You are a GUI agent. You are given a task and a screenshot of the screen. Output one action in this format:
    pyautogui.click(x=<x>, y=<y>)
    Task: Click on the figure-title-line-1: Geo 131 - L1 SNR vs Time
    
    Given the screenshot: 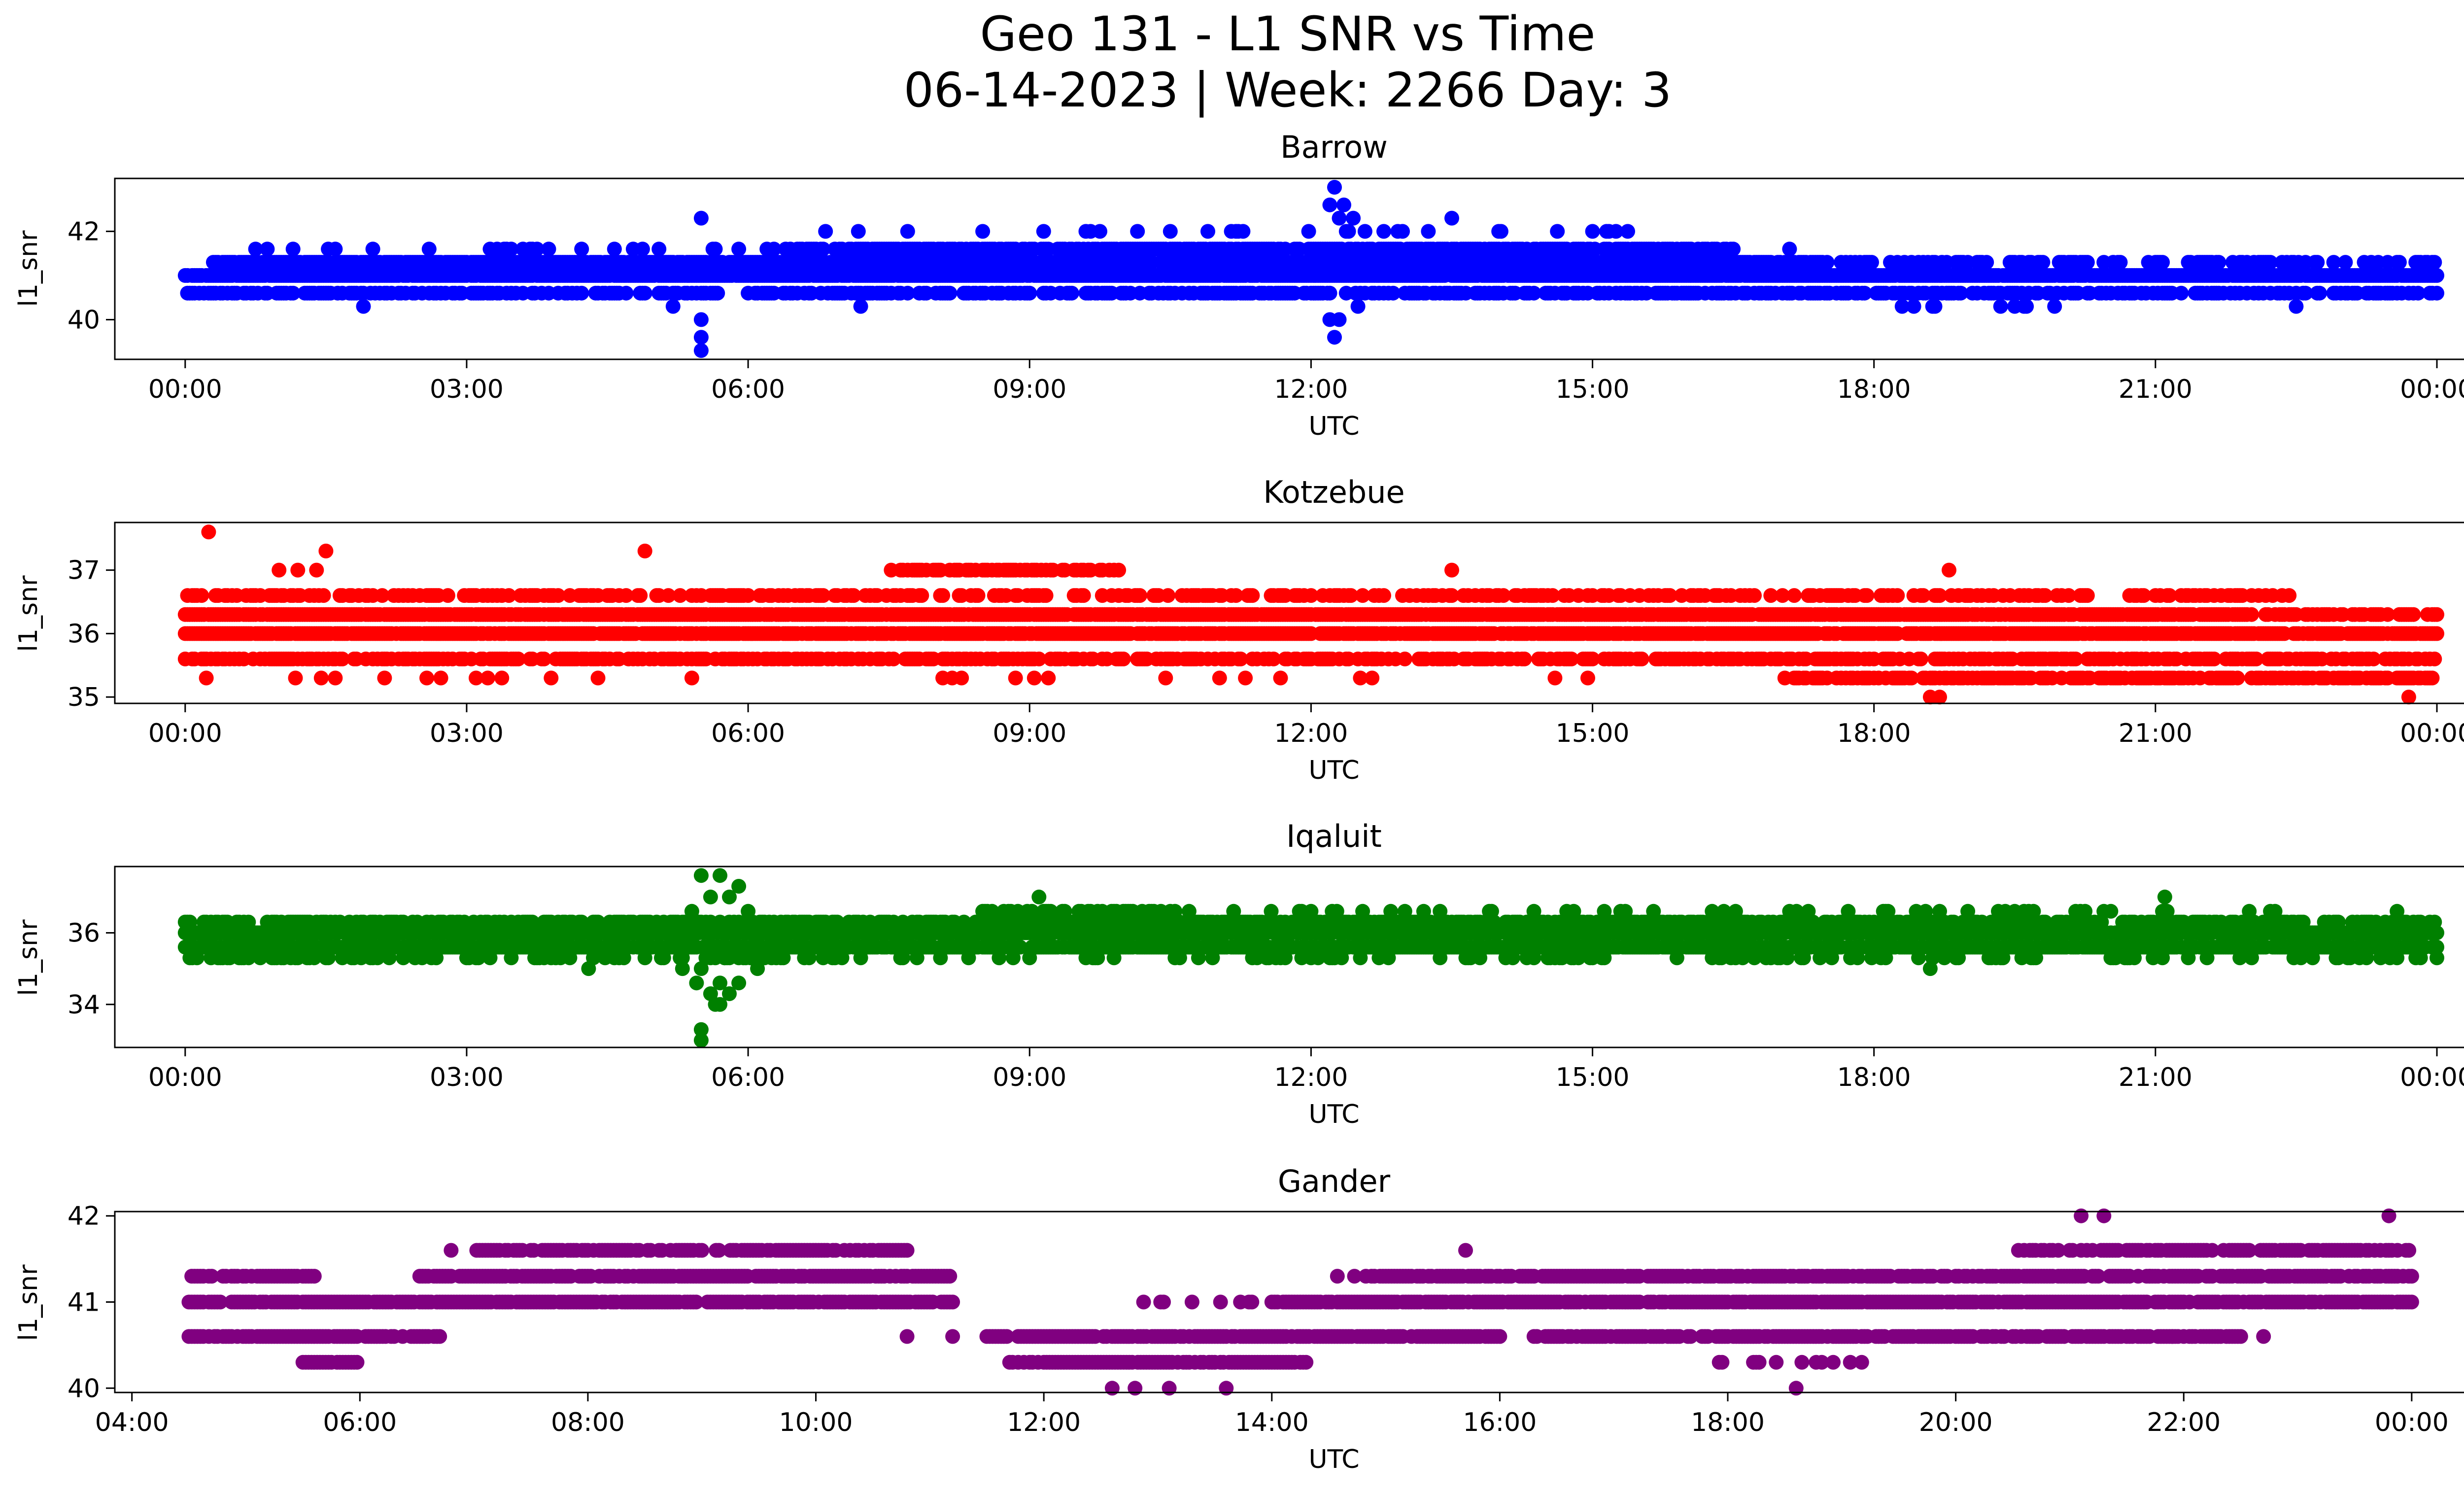 What is the action you would take?
    pyautogui.click(x=1288, y=34)
    